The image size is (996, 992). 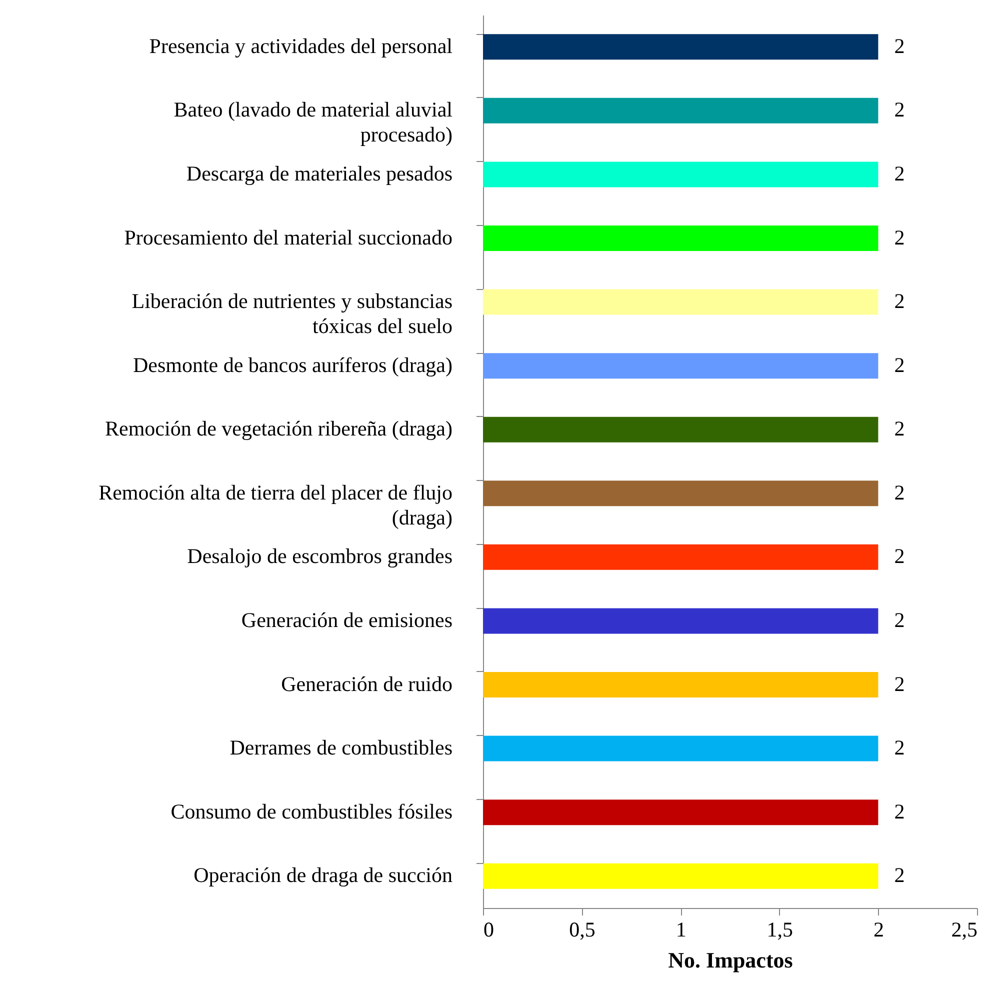 I want to click on y-tick-label: Generación de ruido, so click(x=366, y=684).